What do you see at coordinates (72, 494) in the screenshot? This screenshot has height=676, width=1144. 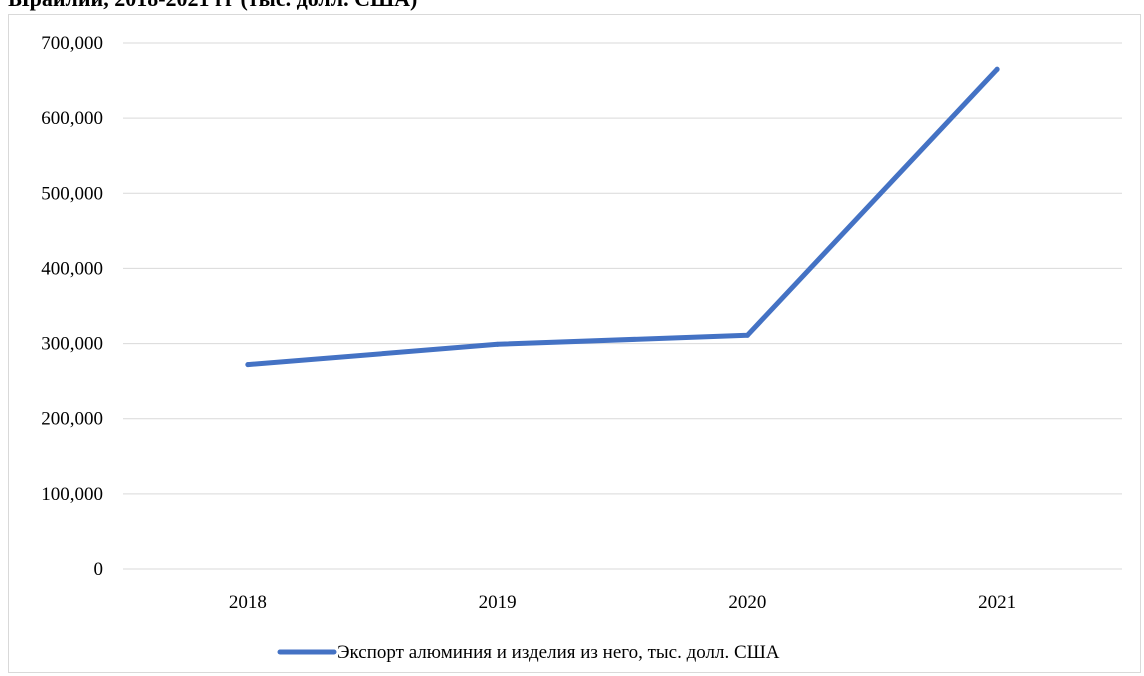 I see `y-tick-label: 100,000` at bounding box center [72, 494].